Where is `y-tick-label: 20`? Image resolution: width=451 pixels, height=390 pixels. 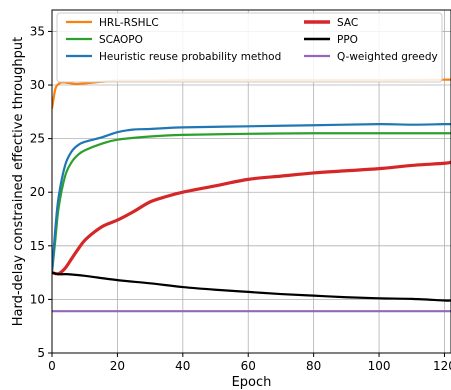 y-tick-label: 20 is located at coordinates (37, 192).